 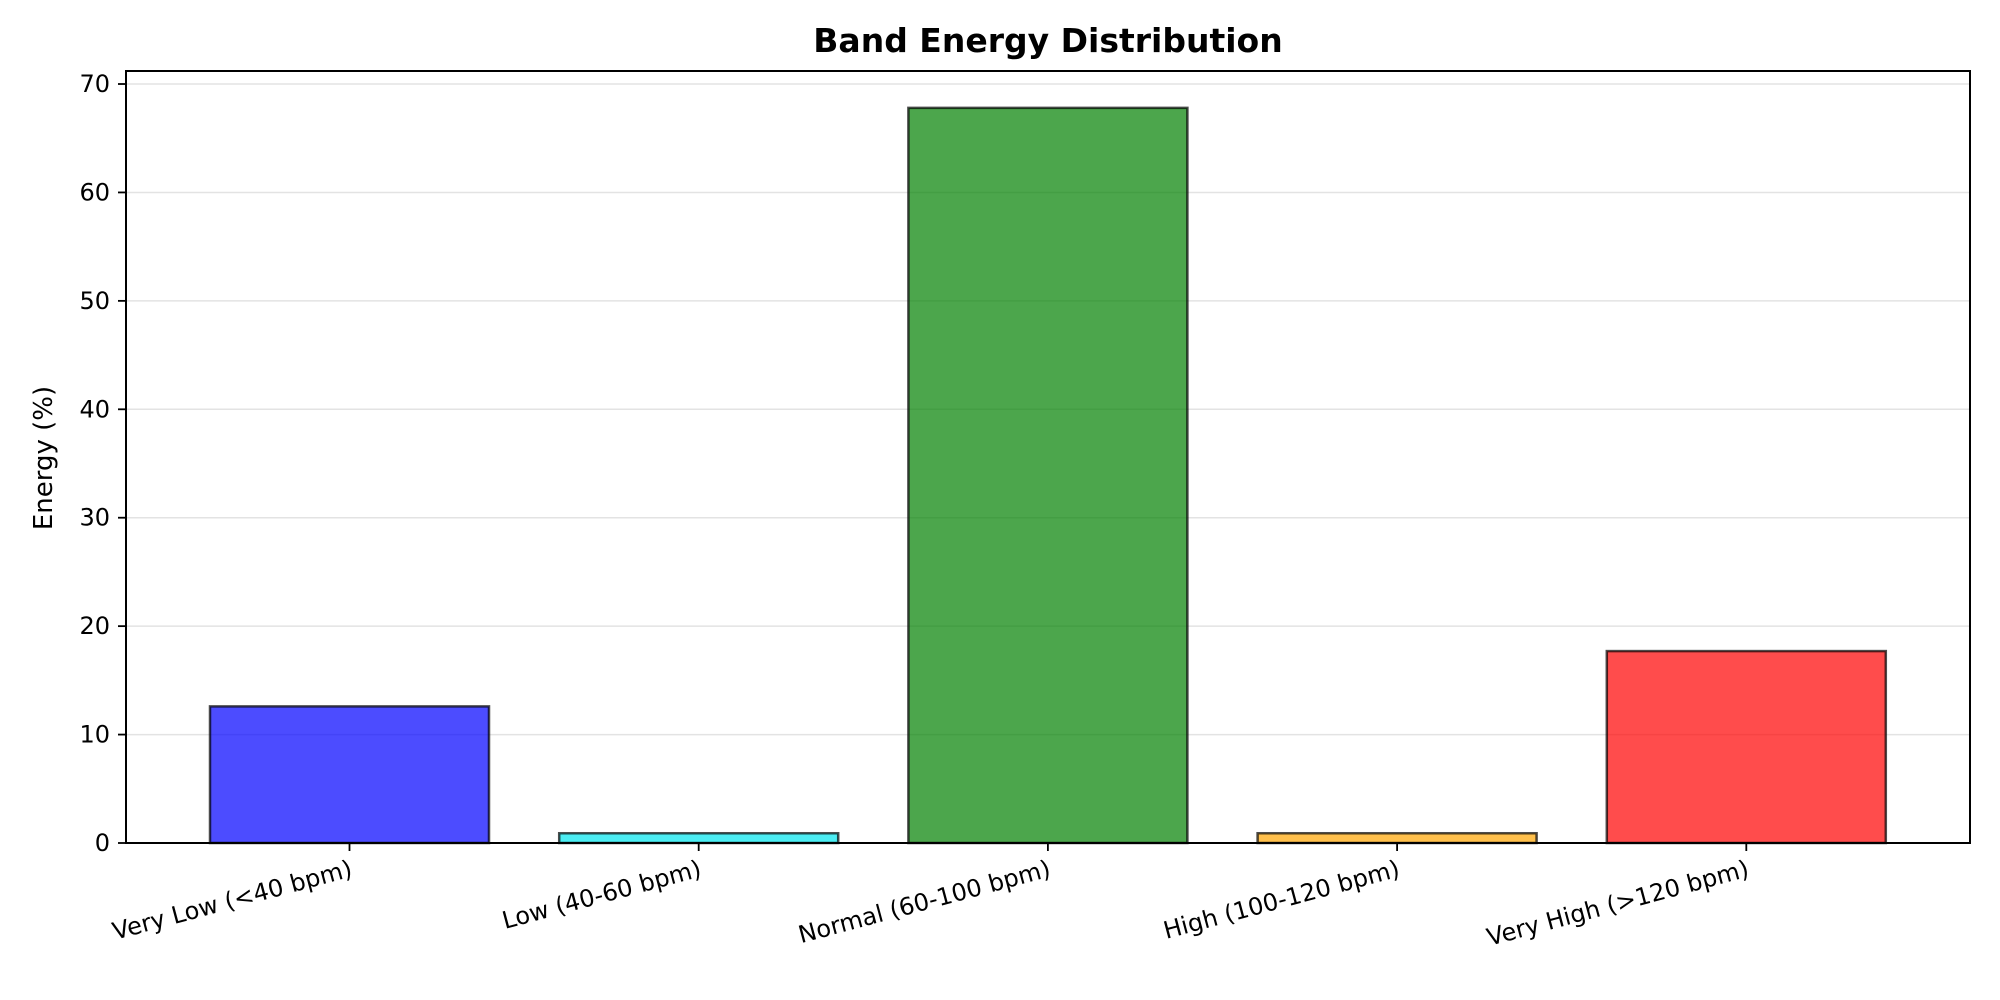 I want to click on y-tick-label: 60, so click(x=94, y=192).